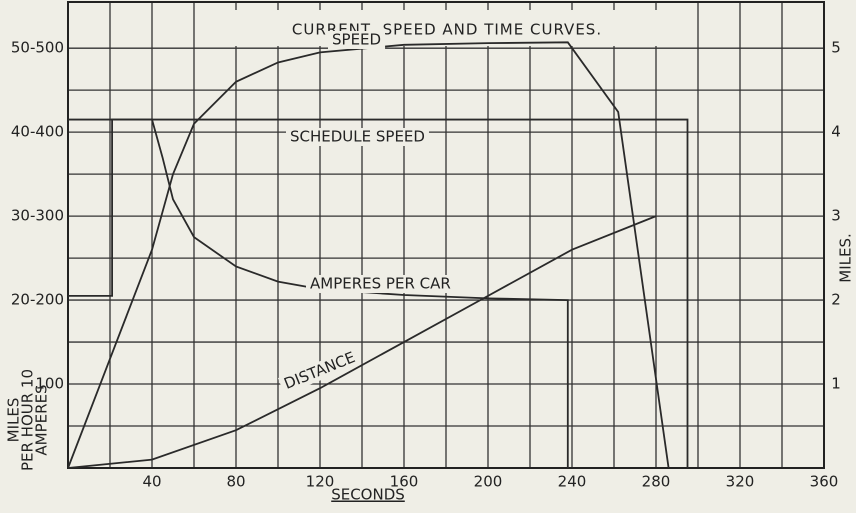  Describe the element at coordinates (49, 384) in the screenshot. I see `y-tick-label: 100` at that location.